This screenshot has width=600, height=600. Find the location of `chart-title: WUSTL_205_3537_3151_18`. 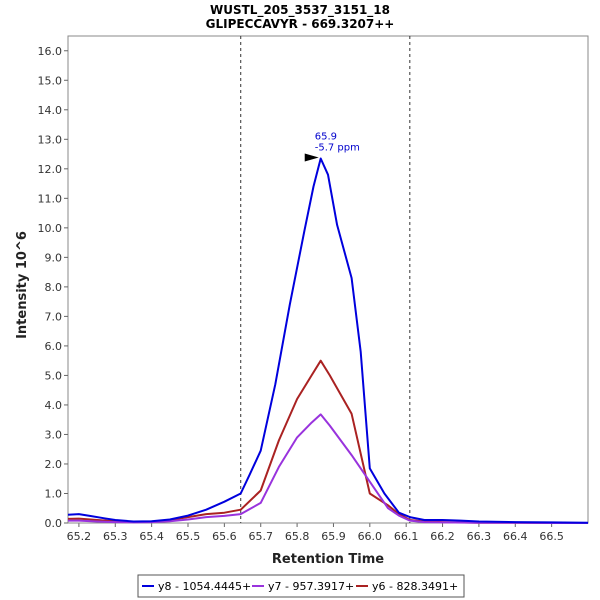

chart-title: WUSTL_205_3537_3151_18 is located at coordinates (300, 10).